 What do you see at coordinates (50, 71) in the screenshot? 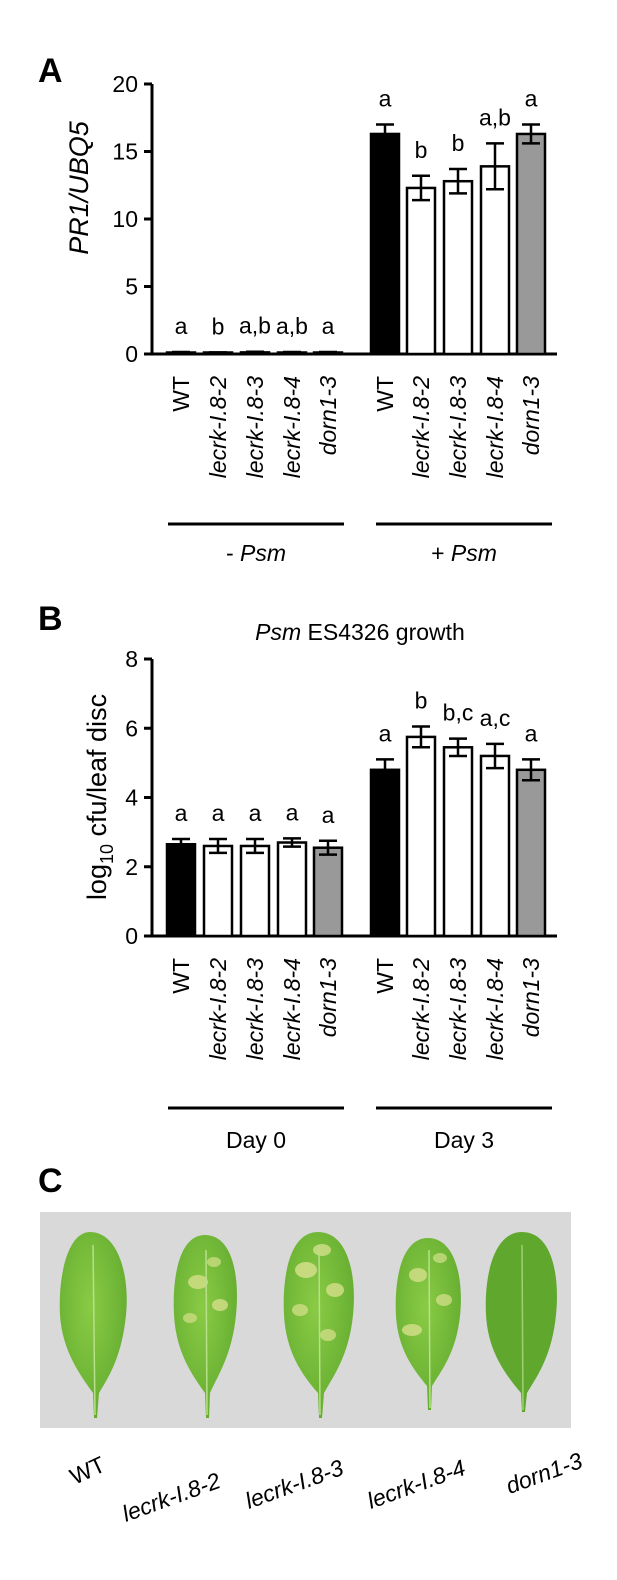
I see `panel-a-letter: A` at bounding box center [50, 71].